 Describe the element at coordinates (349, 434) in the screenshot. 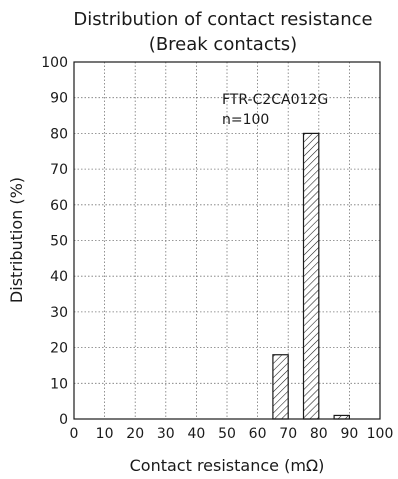

I see `x-tick-label: 90` at that location.